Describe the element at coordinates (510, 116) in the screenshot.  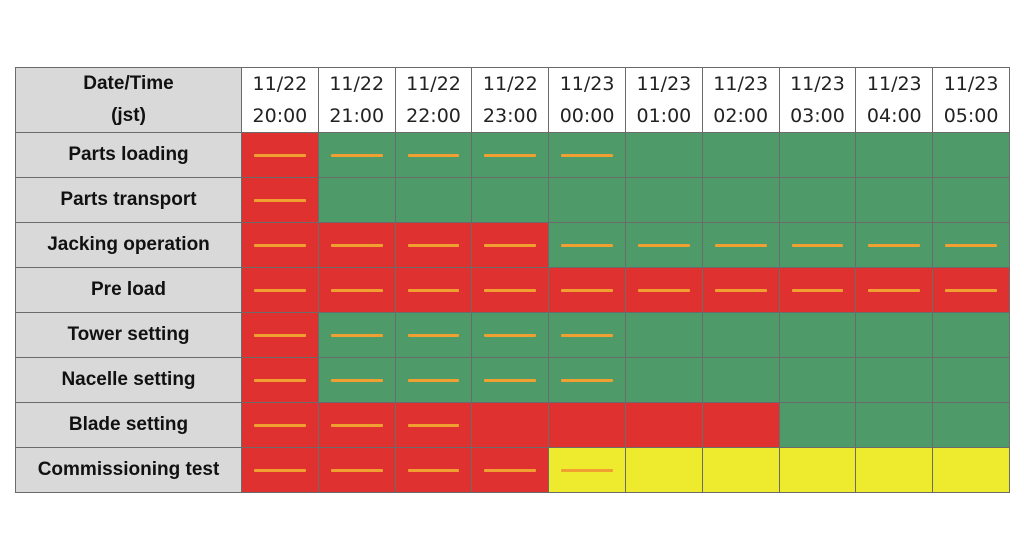
I see `column-time: 23:00` at that location.